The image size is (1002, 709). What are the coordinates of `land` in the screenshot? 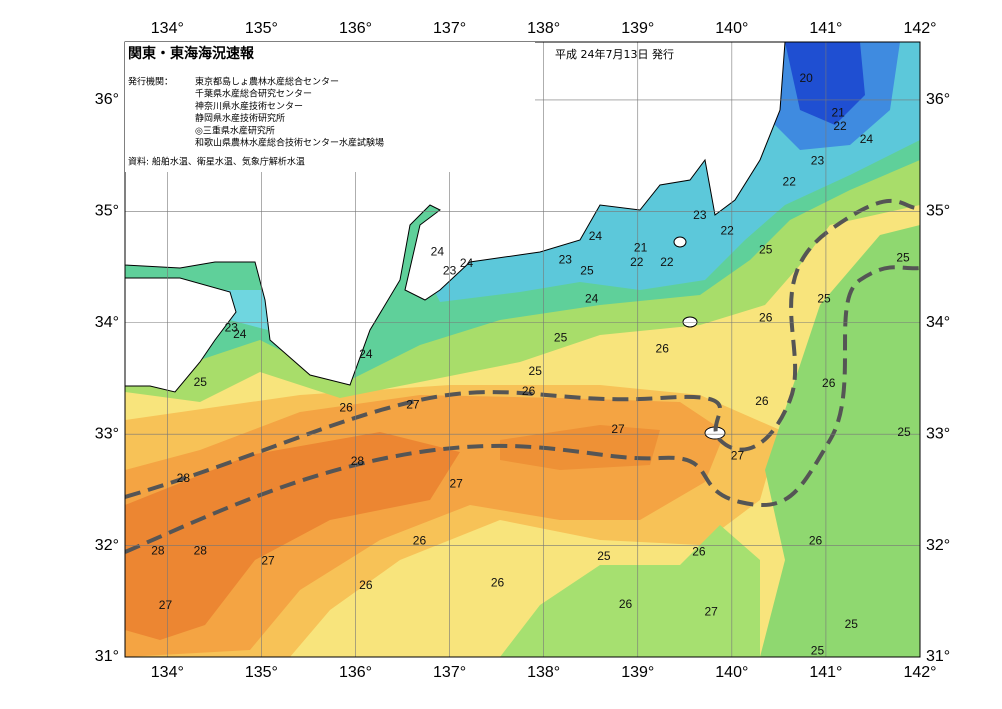 It's located at (181, 335).